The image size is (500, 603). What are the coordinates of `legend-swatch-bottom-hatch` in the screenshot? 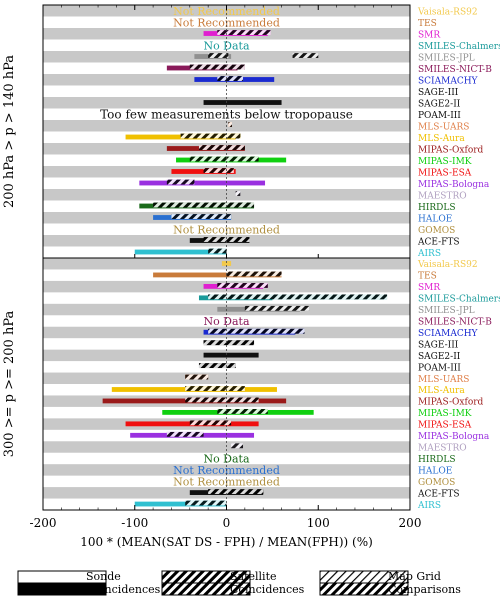 It's located at (364, 589).